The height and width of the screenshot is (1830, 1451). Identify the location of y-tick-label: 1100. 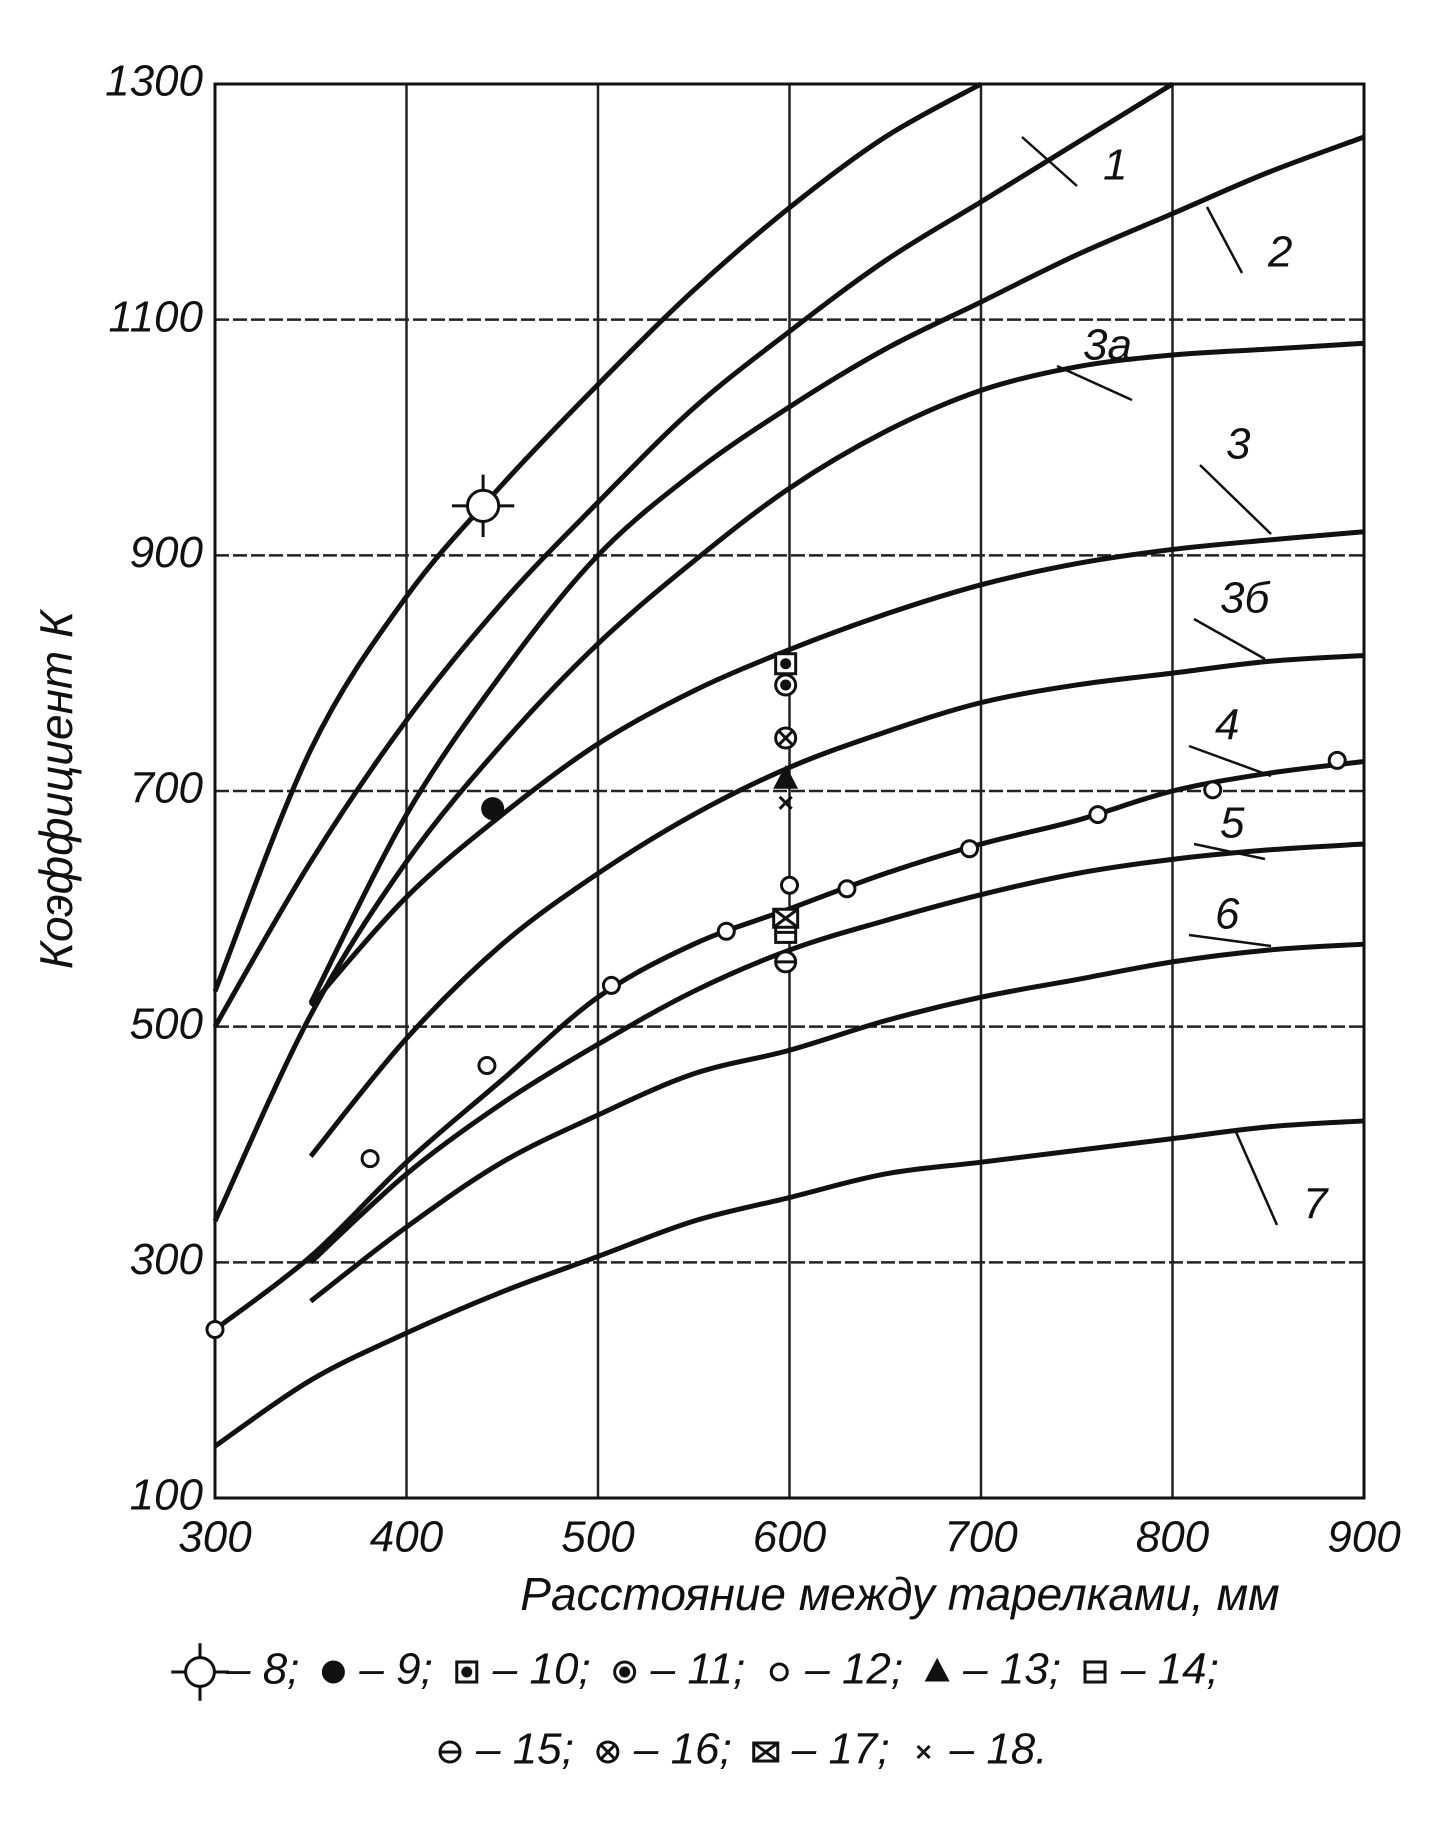
(155, 316).